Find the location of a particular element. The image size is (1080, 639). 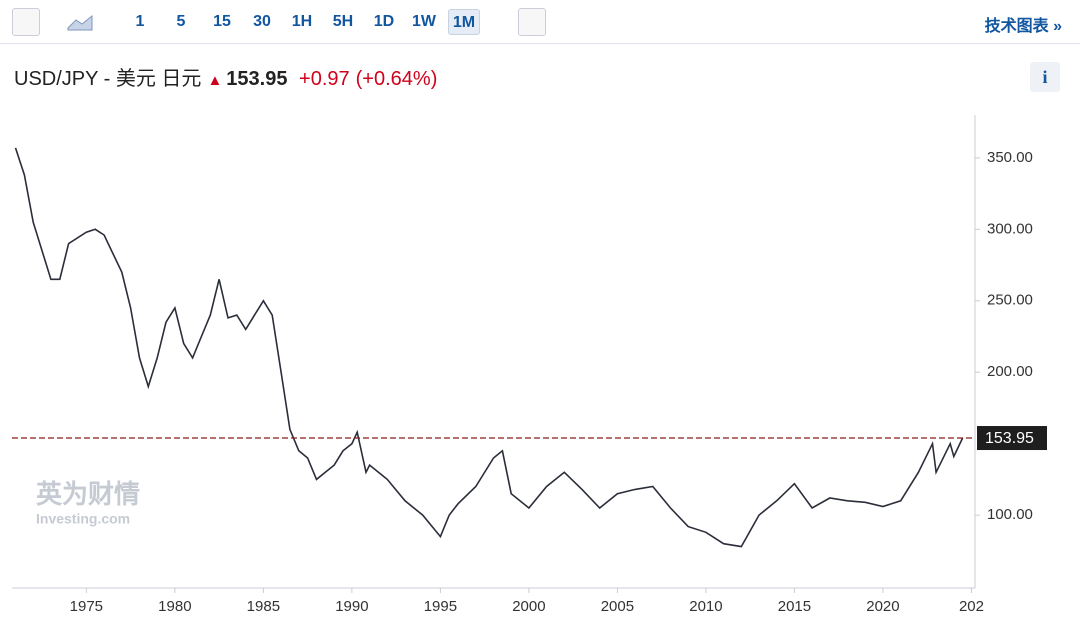

up-arrow: ▲ is located at coordinates (215, 80).